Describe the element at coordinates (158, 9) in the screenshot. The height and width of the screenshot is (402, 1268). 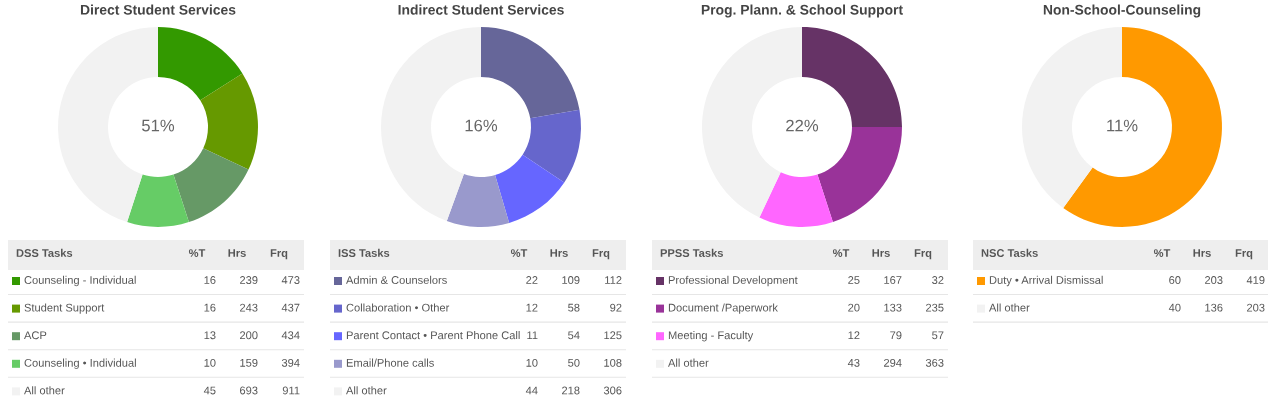
I see `chart-title: Direct Student Services` at that location.